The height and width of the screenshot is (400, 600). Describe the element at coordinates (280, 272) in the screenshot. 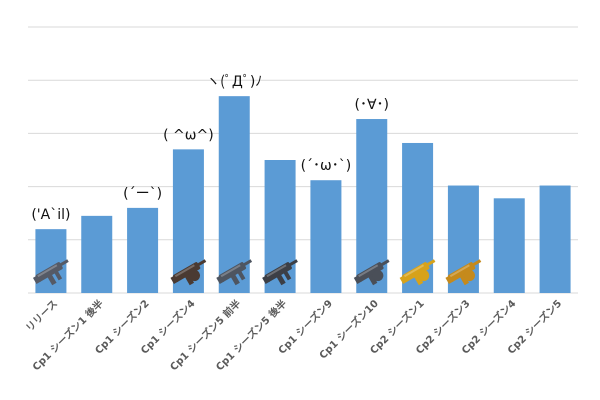

I see `compact-smg-icon` at that location.